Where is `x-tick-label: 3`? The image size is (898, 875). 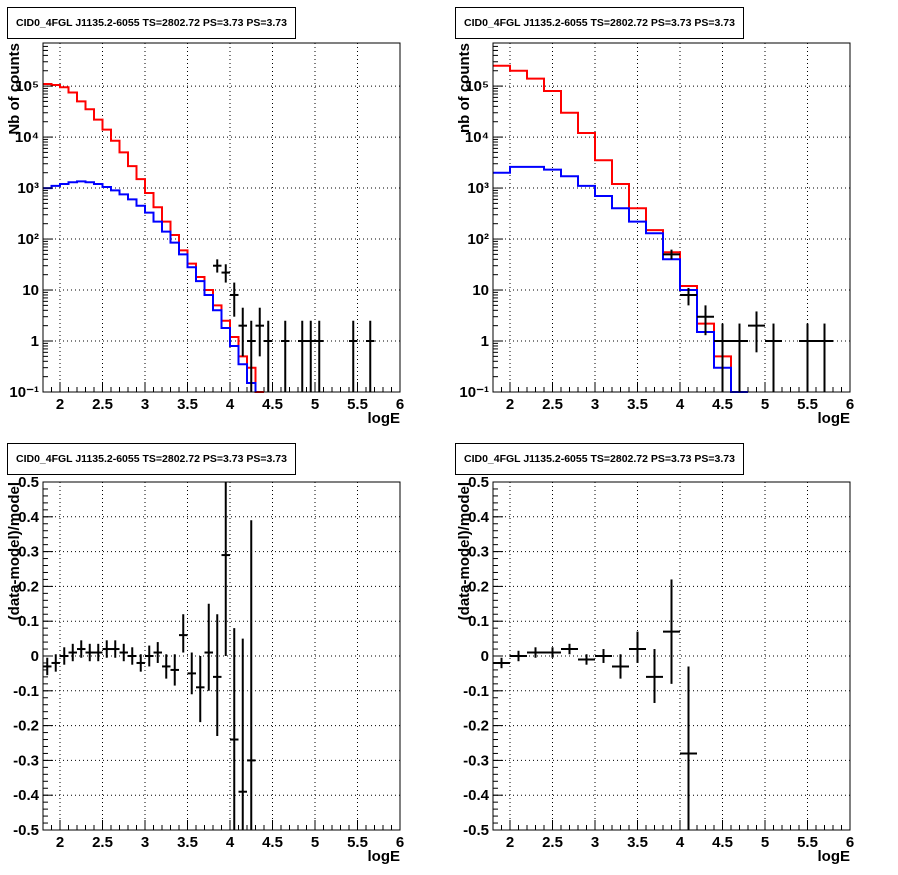
x-tick-label: 3 is located at coordinates (595, 404).